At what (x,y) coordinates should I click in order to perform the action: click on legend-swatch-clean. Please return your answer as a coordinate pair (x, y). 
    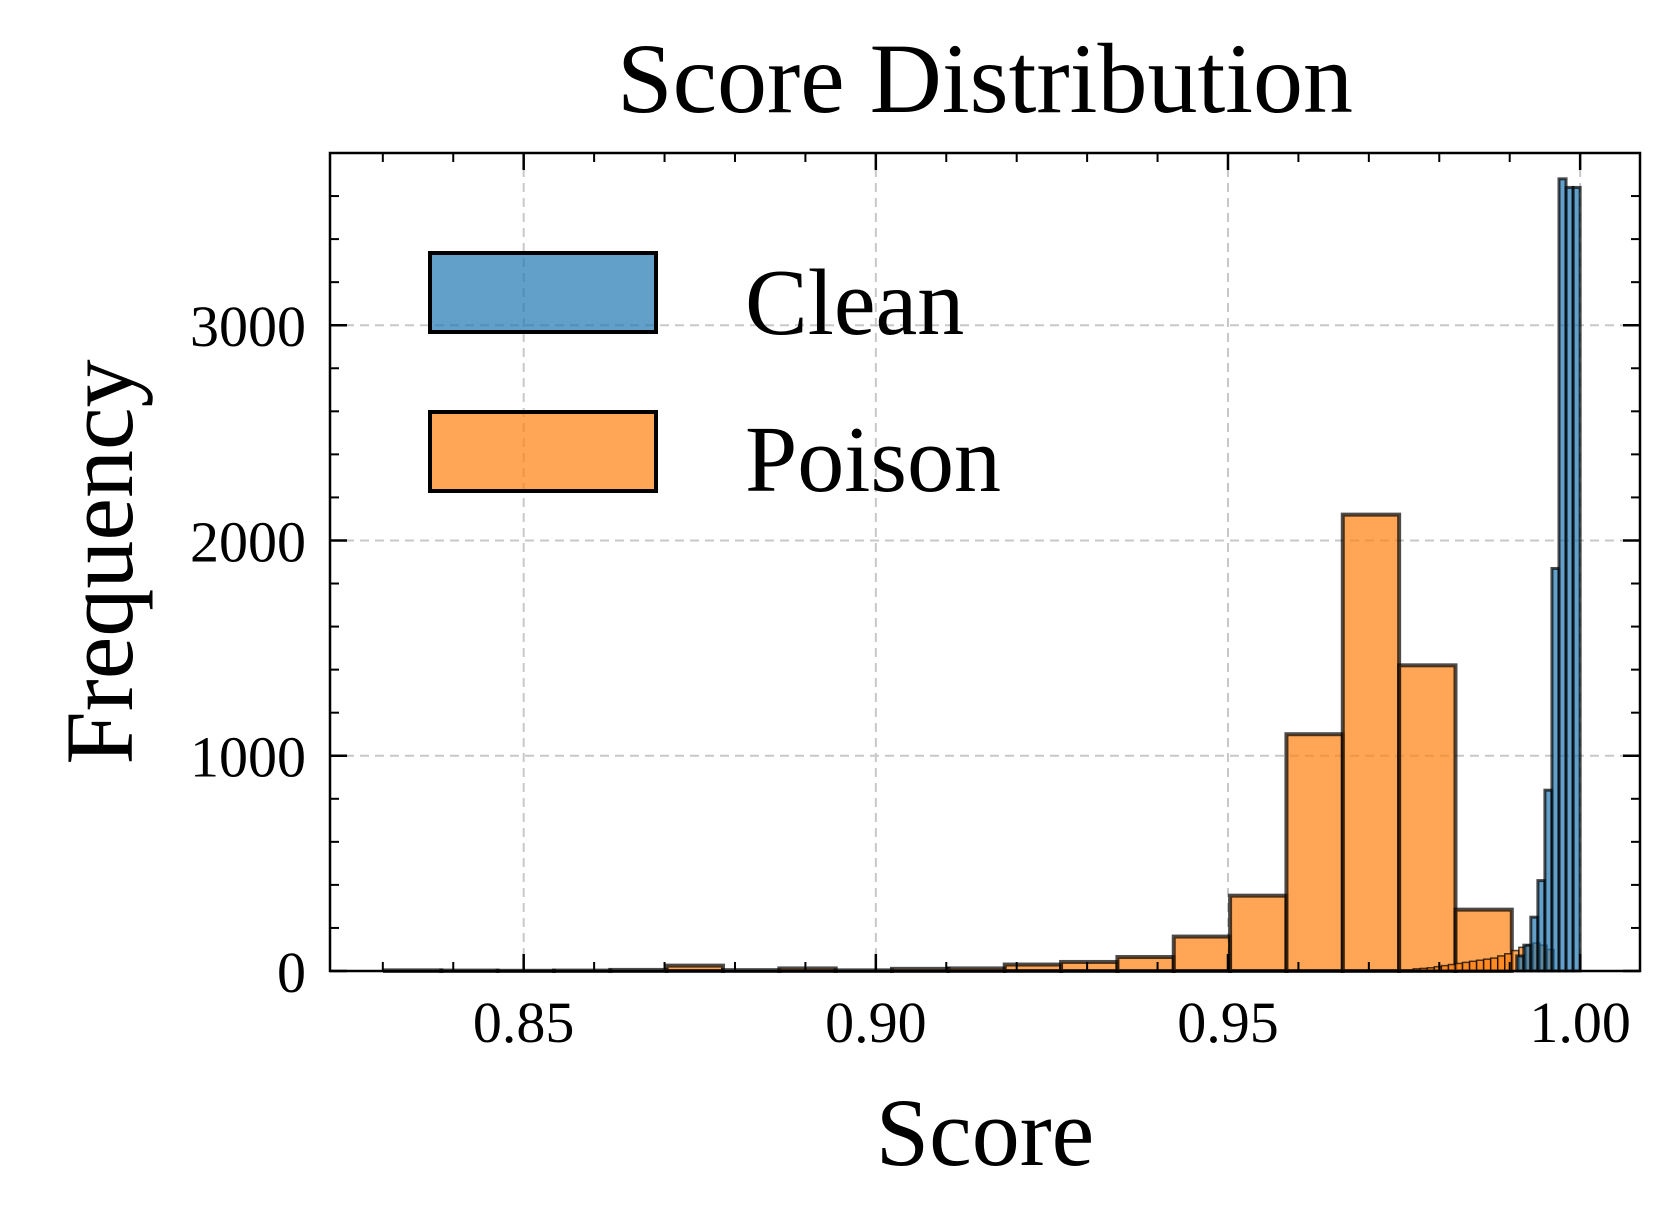
    Looking at the image, I should click on (543, 292).